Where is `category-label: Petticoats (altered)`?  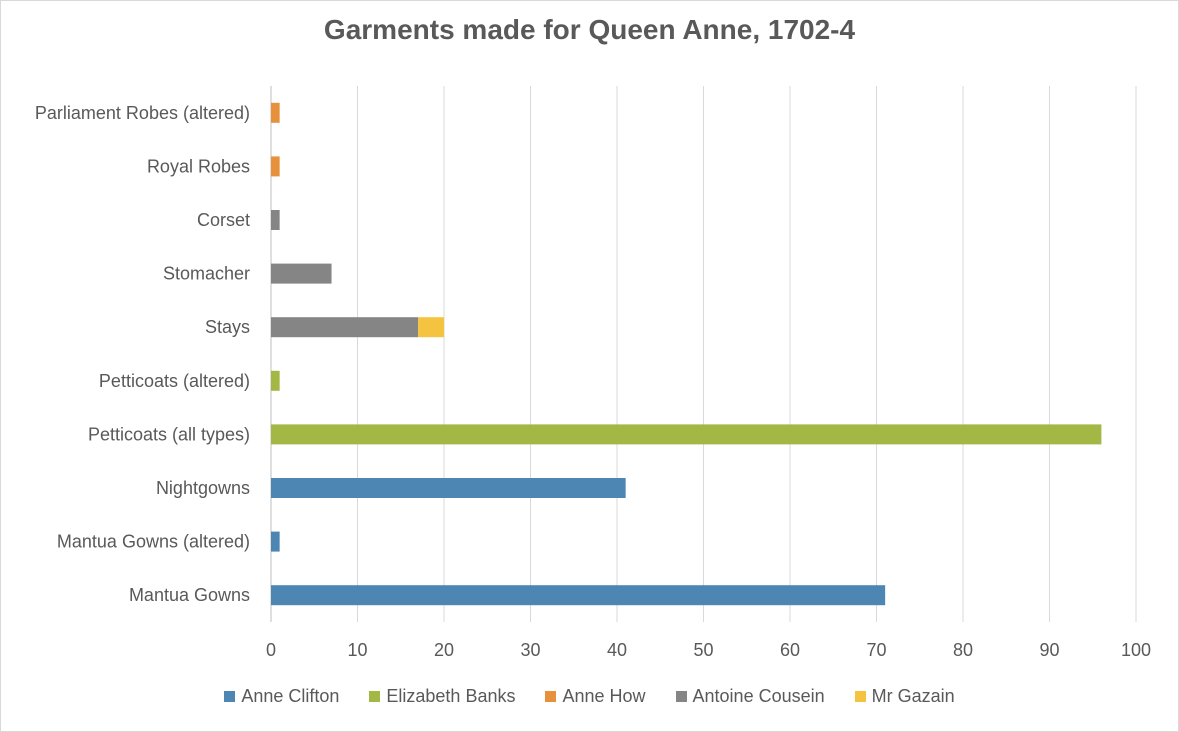 category-label: Petticoats (altered) is located at coordinates (174, 381).